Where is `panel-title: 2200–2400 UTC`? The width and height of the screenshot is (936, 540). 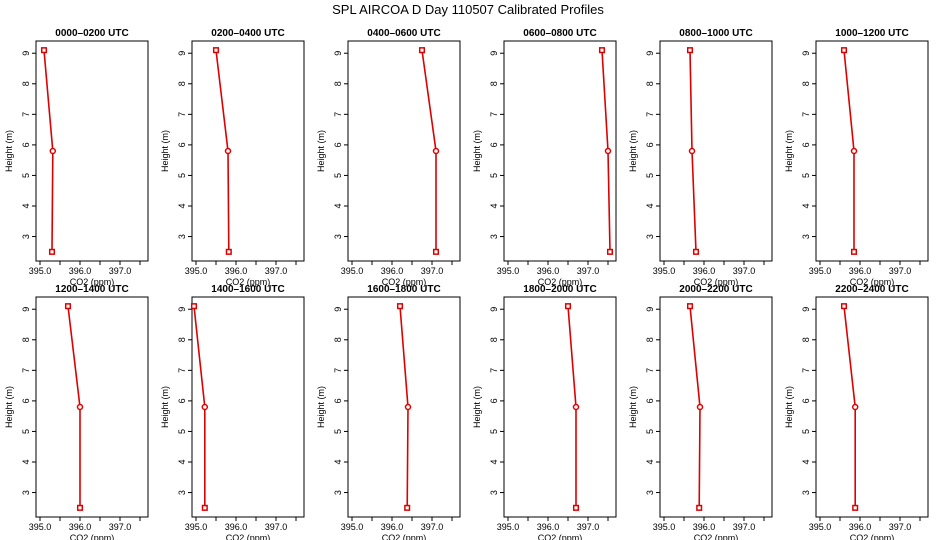
panel-title: 2200–2400 UTC is located at coordinates (871, 289).